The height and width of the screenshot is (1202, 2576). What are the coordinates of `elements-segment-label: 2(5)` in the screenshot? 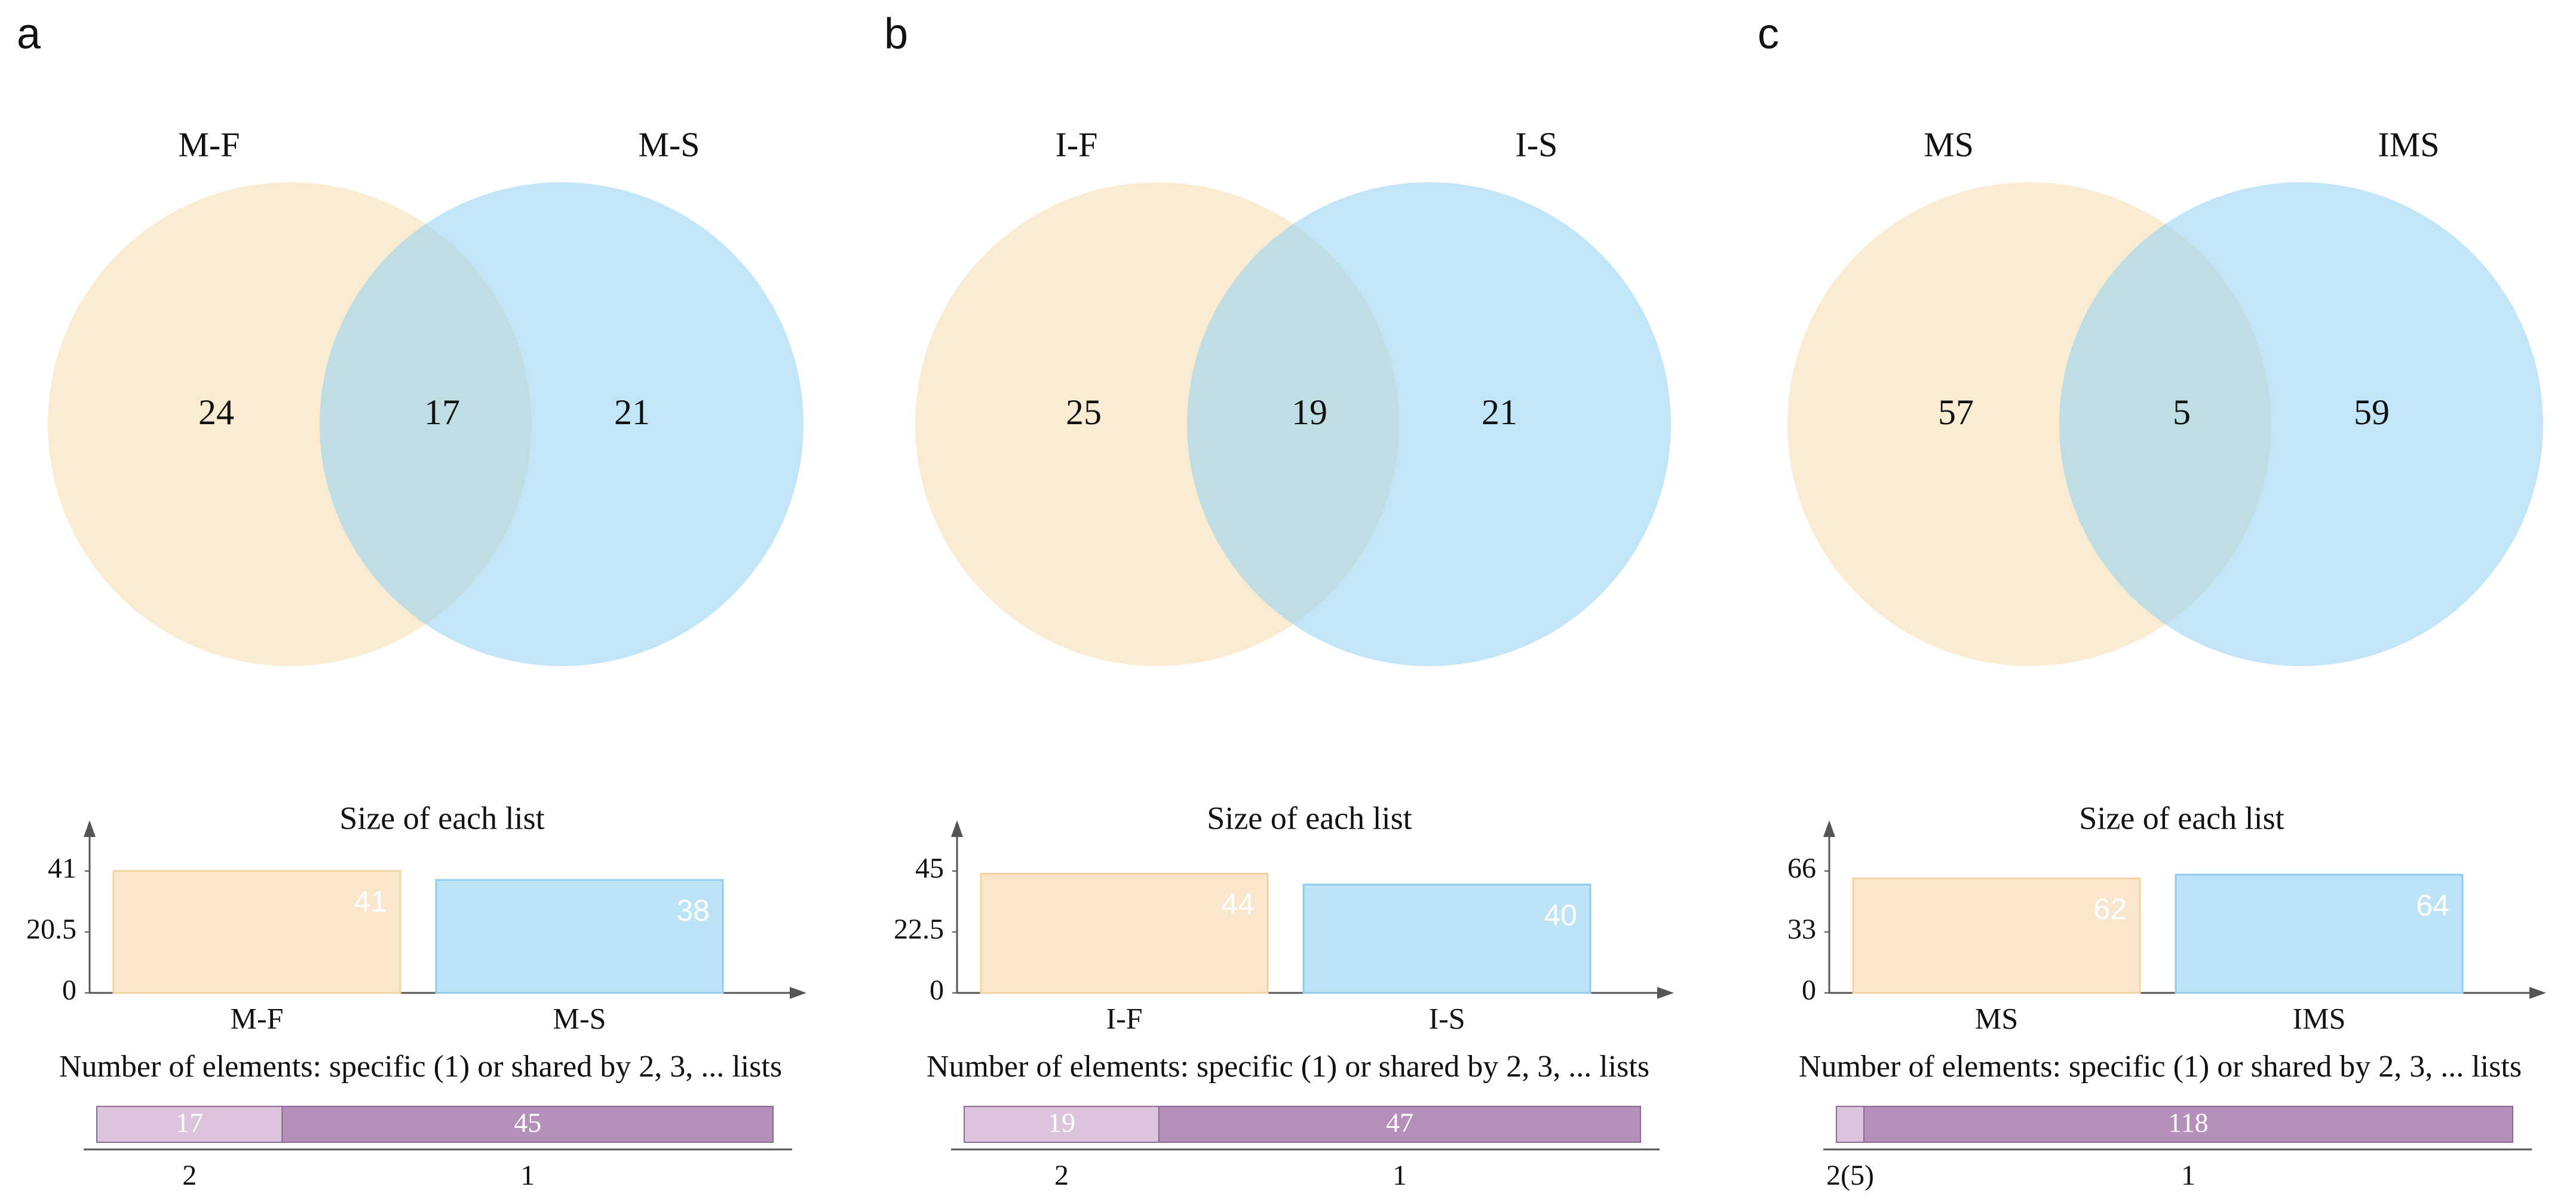 It's located at (1850, 1175).